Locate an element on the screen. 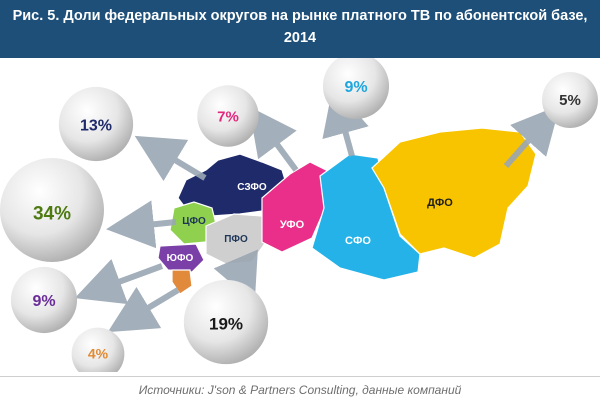 Image resolution: width=600 pixels, height=403 pixels. share-bubble-skfo is located at coordinates (98, 349).